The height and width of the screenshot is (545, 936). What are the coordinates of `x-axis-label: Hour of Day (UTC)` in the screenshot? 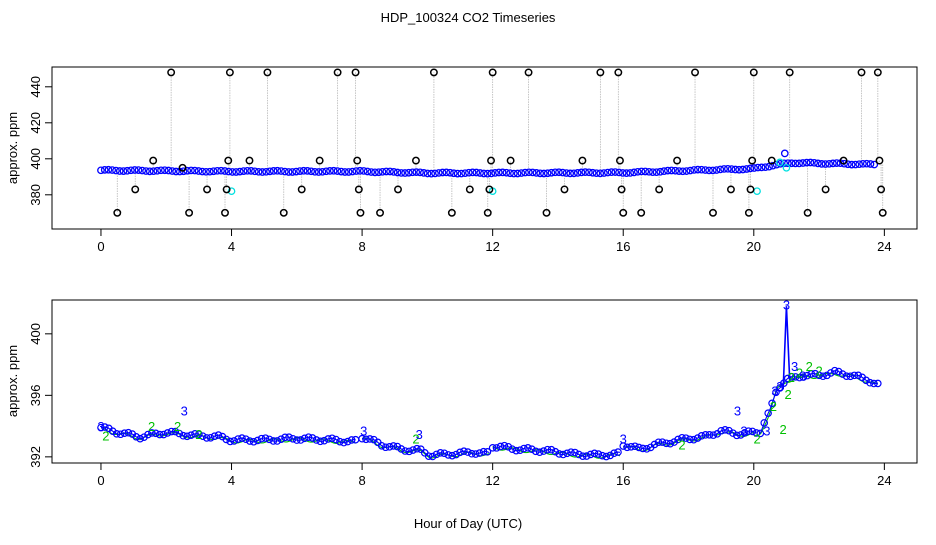 It's located at (468, 523).